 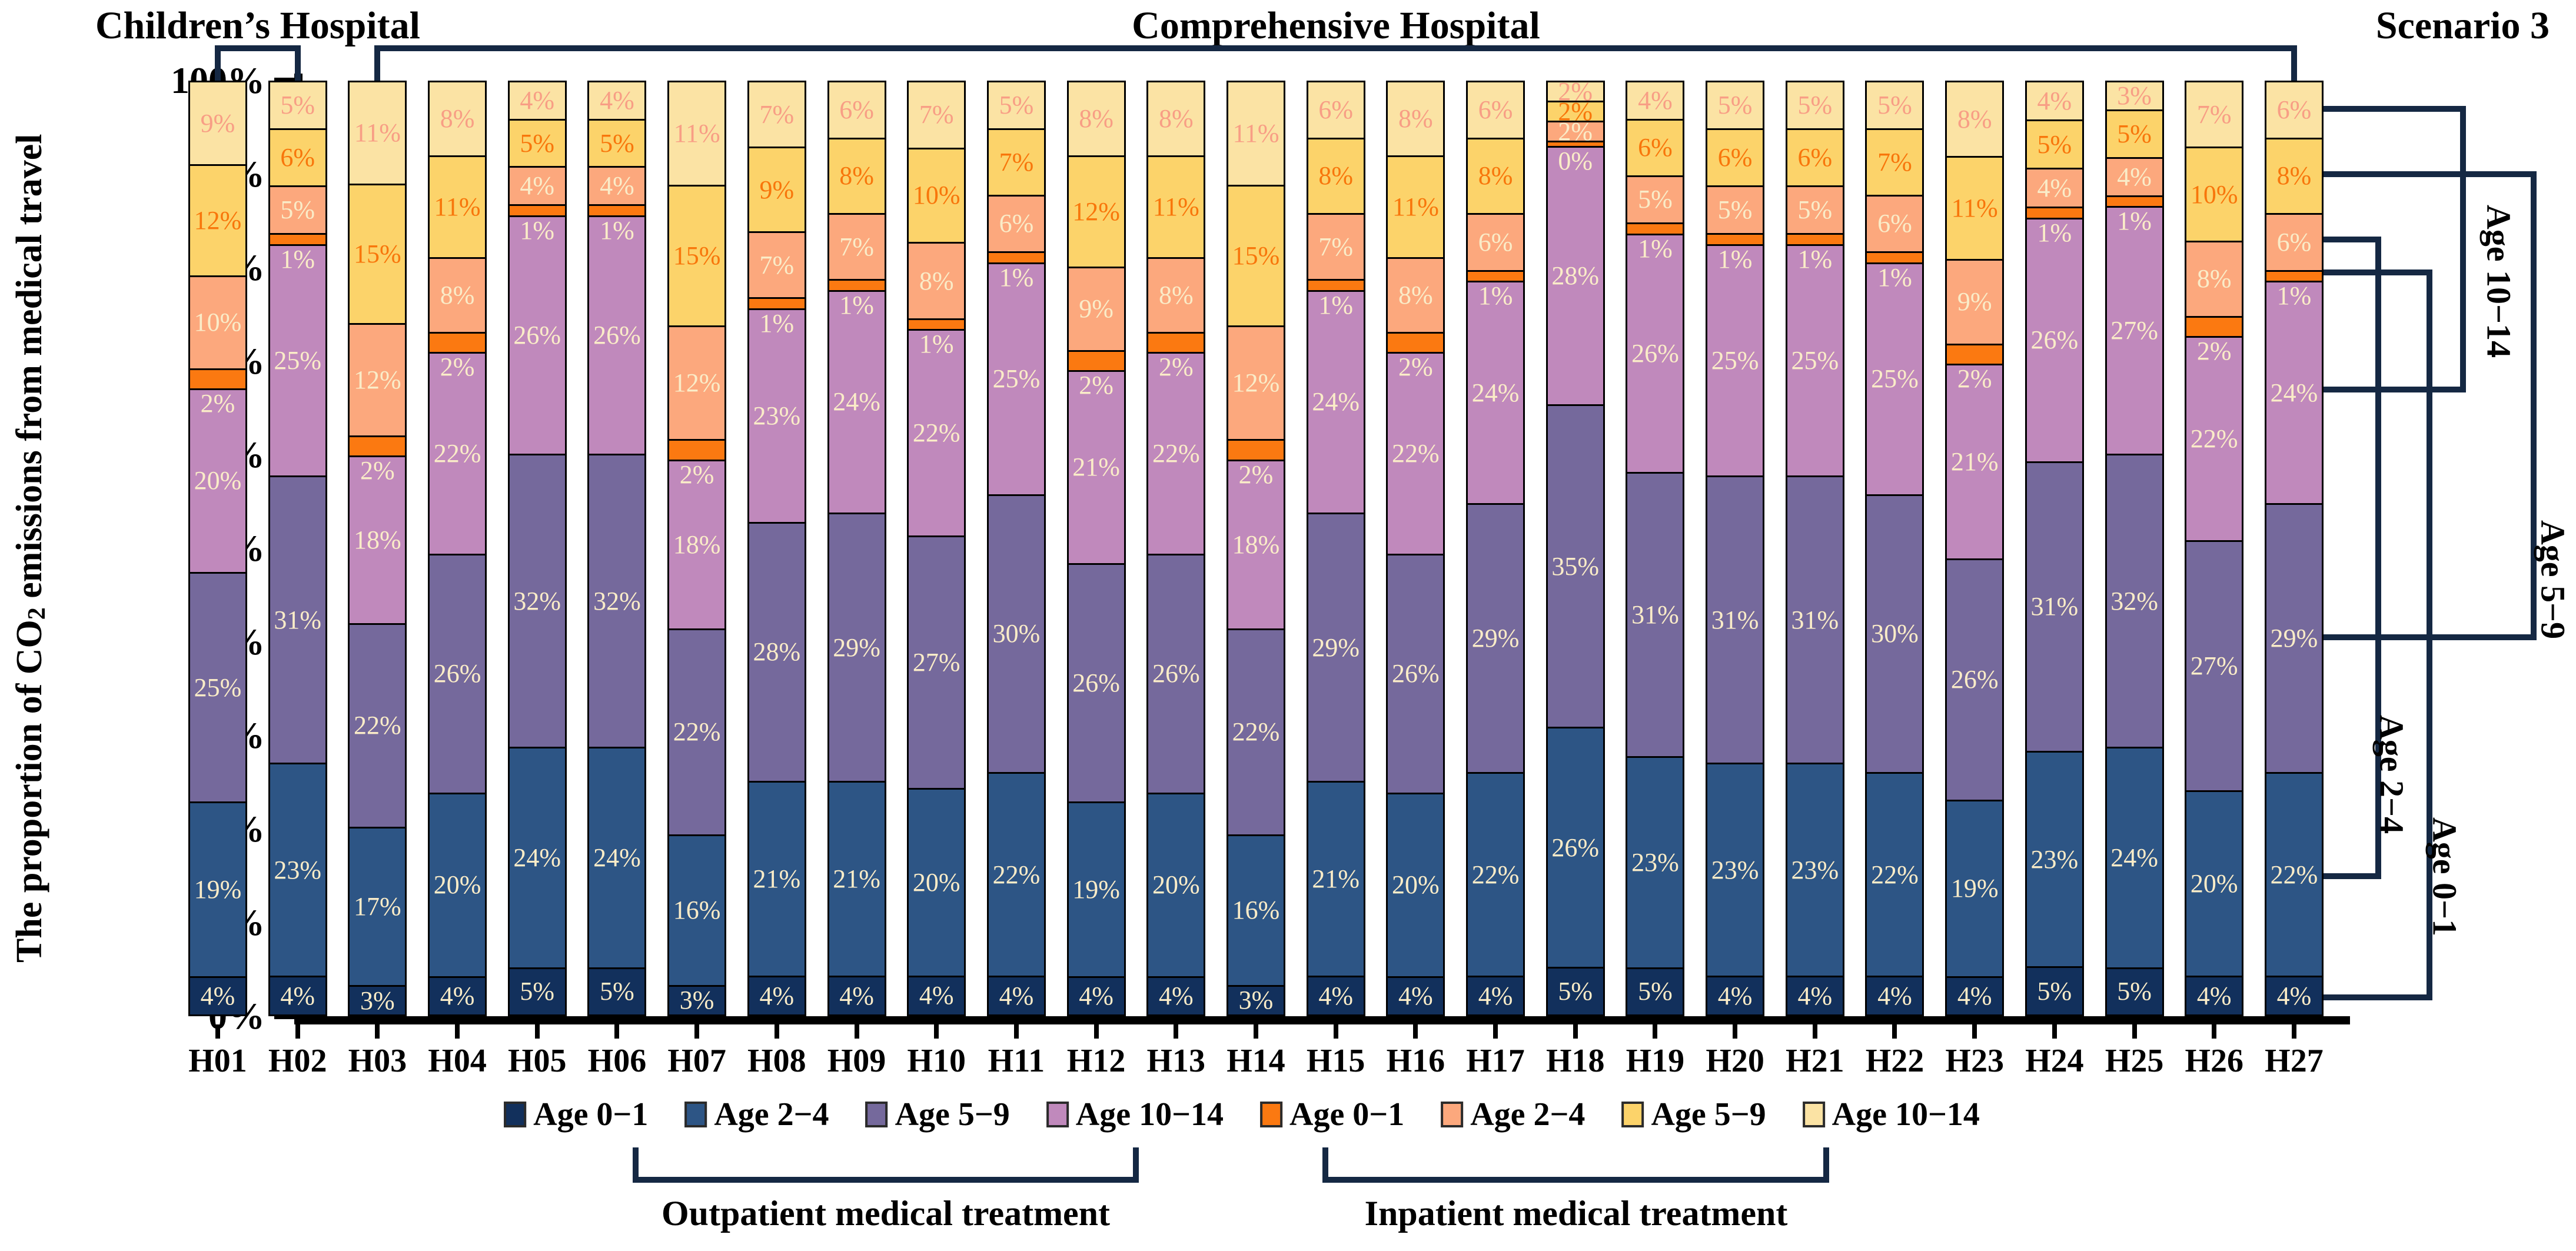 I want to click on bar-segment-H12-outpatient-Age0−1: 4%, so click(x=1096, y=996).